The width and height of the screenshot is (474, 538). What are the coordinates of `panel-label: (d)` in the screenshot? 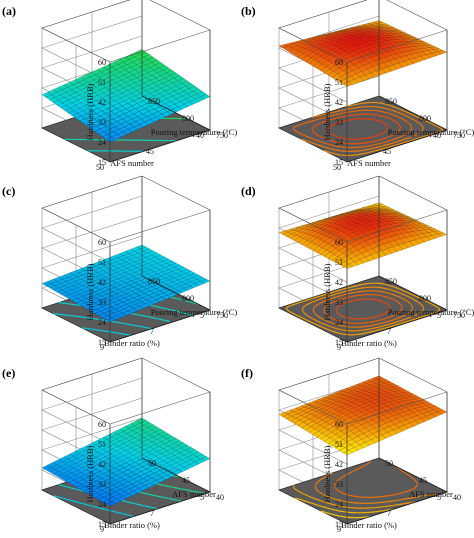 It's located at (248, 191).